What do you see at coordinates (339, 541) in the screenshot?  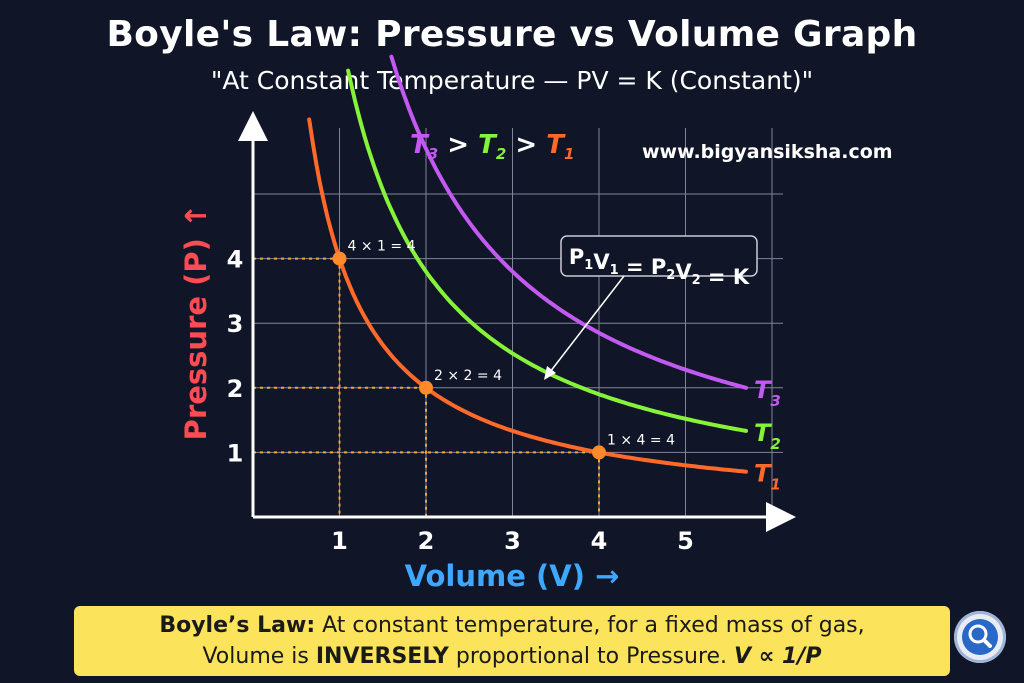 I see `x-tick-label: 1` at bounding box center [339, 541].